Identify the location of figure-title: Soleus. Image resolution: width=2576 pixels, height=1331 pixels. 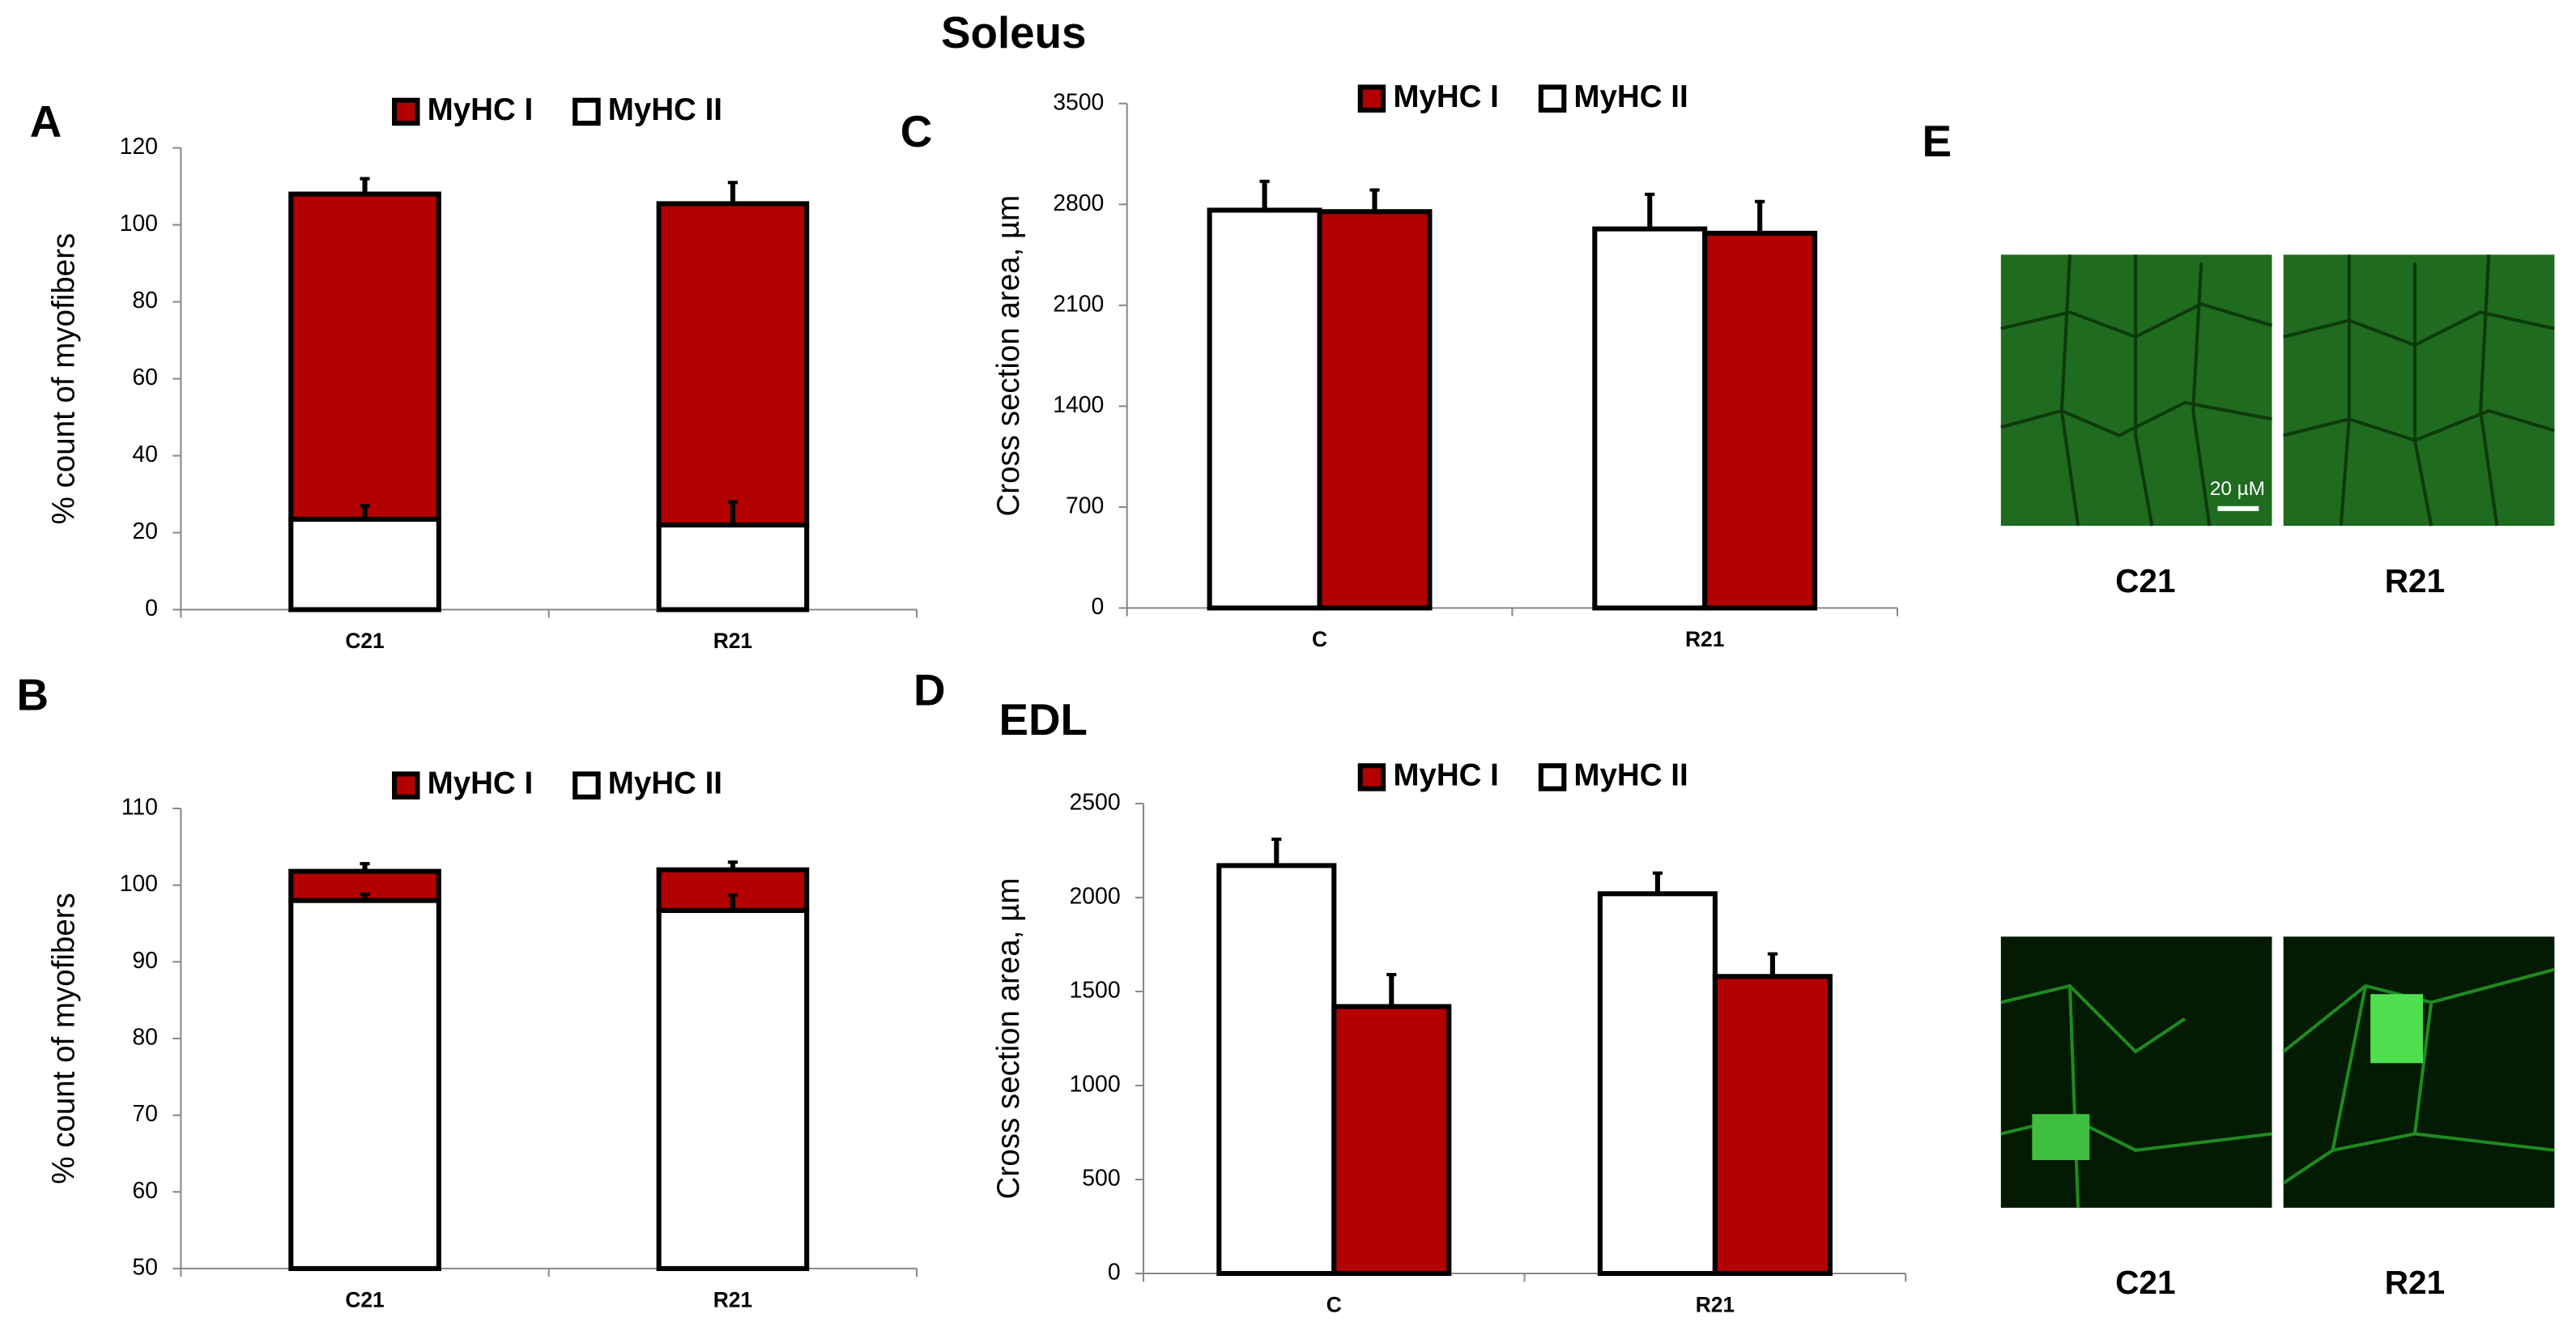
(1014, 32).